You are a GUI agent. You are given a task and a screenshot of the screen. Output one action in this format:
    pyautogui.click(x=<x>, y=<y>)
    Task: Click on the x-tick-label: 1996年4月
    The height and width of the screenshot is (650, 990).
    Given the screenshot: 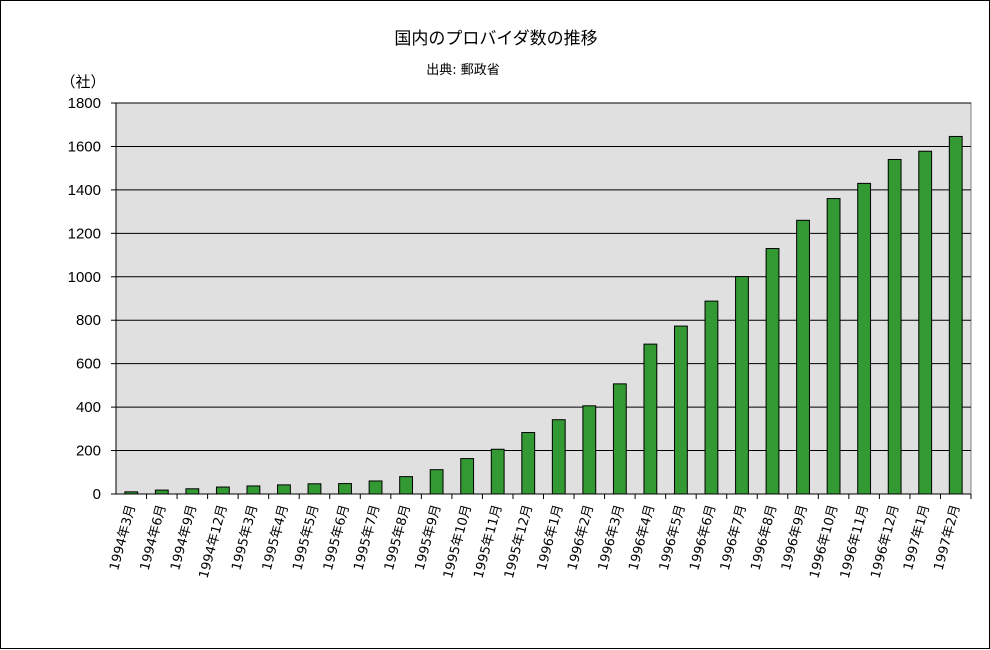 What is the action you would take?
    pyautogui.click(x=642, y=537)
    